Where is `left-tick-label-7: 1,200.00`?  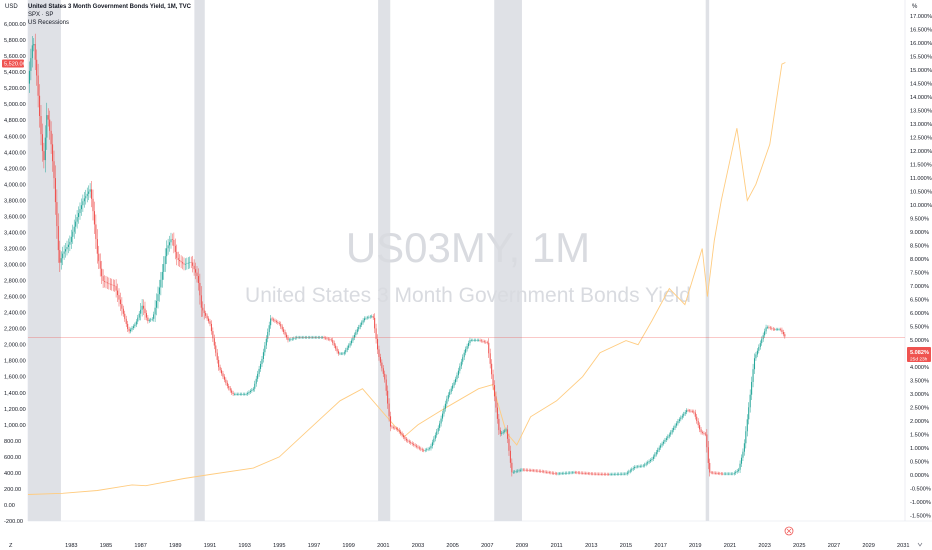 left-tick-label-7: 1,200.00 is located at coordinates (15, 410).